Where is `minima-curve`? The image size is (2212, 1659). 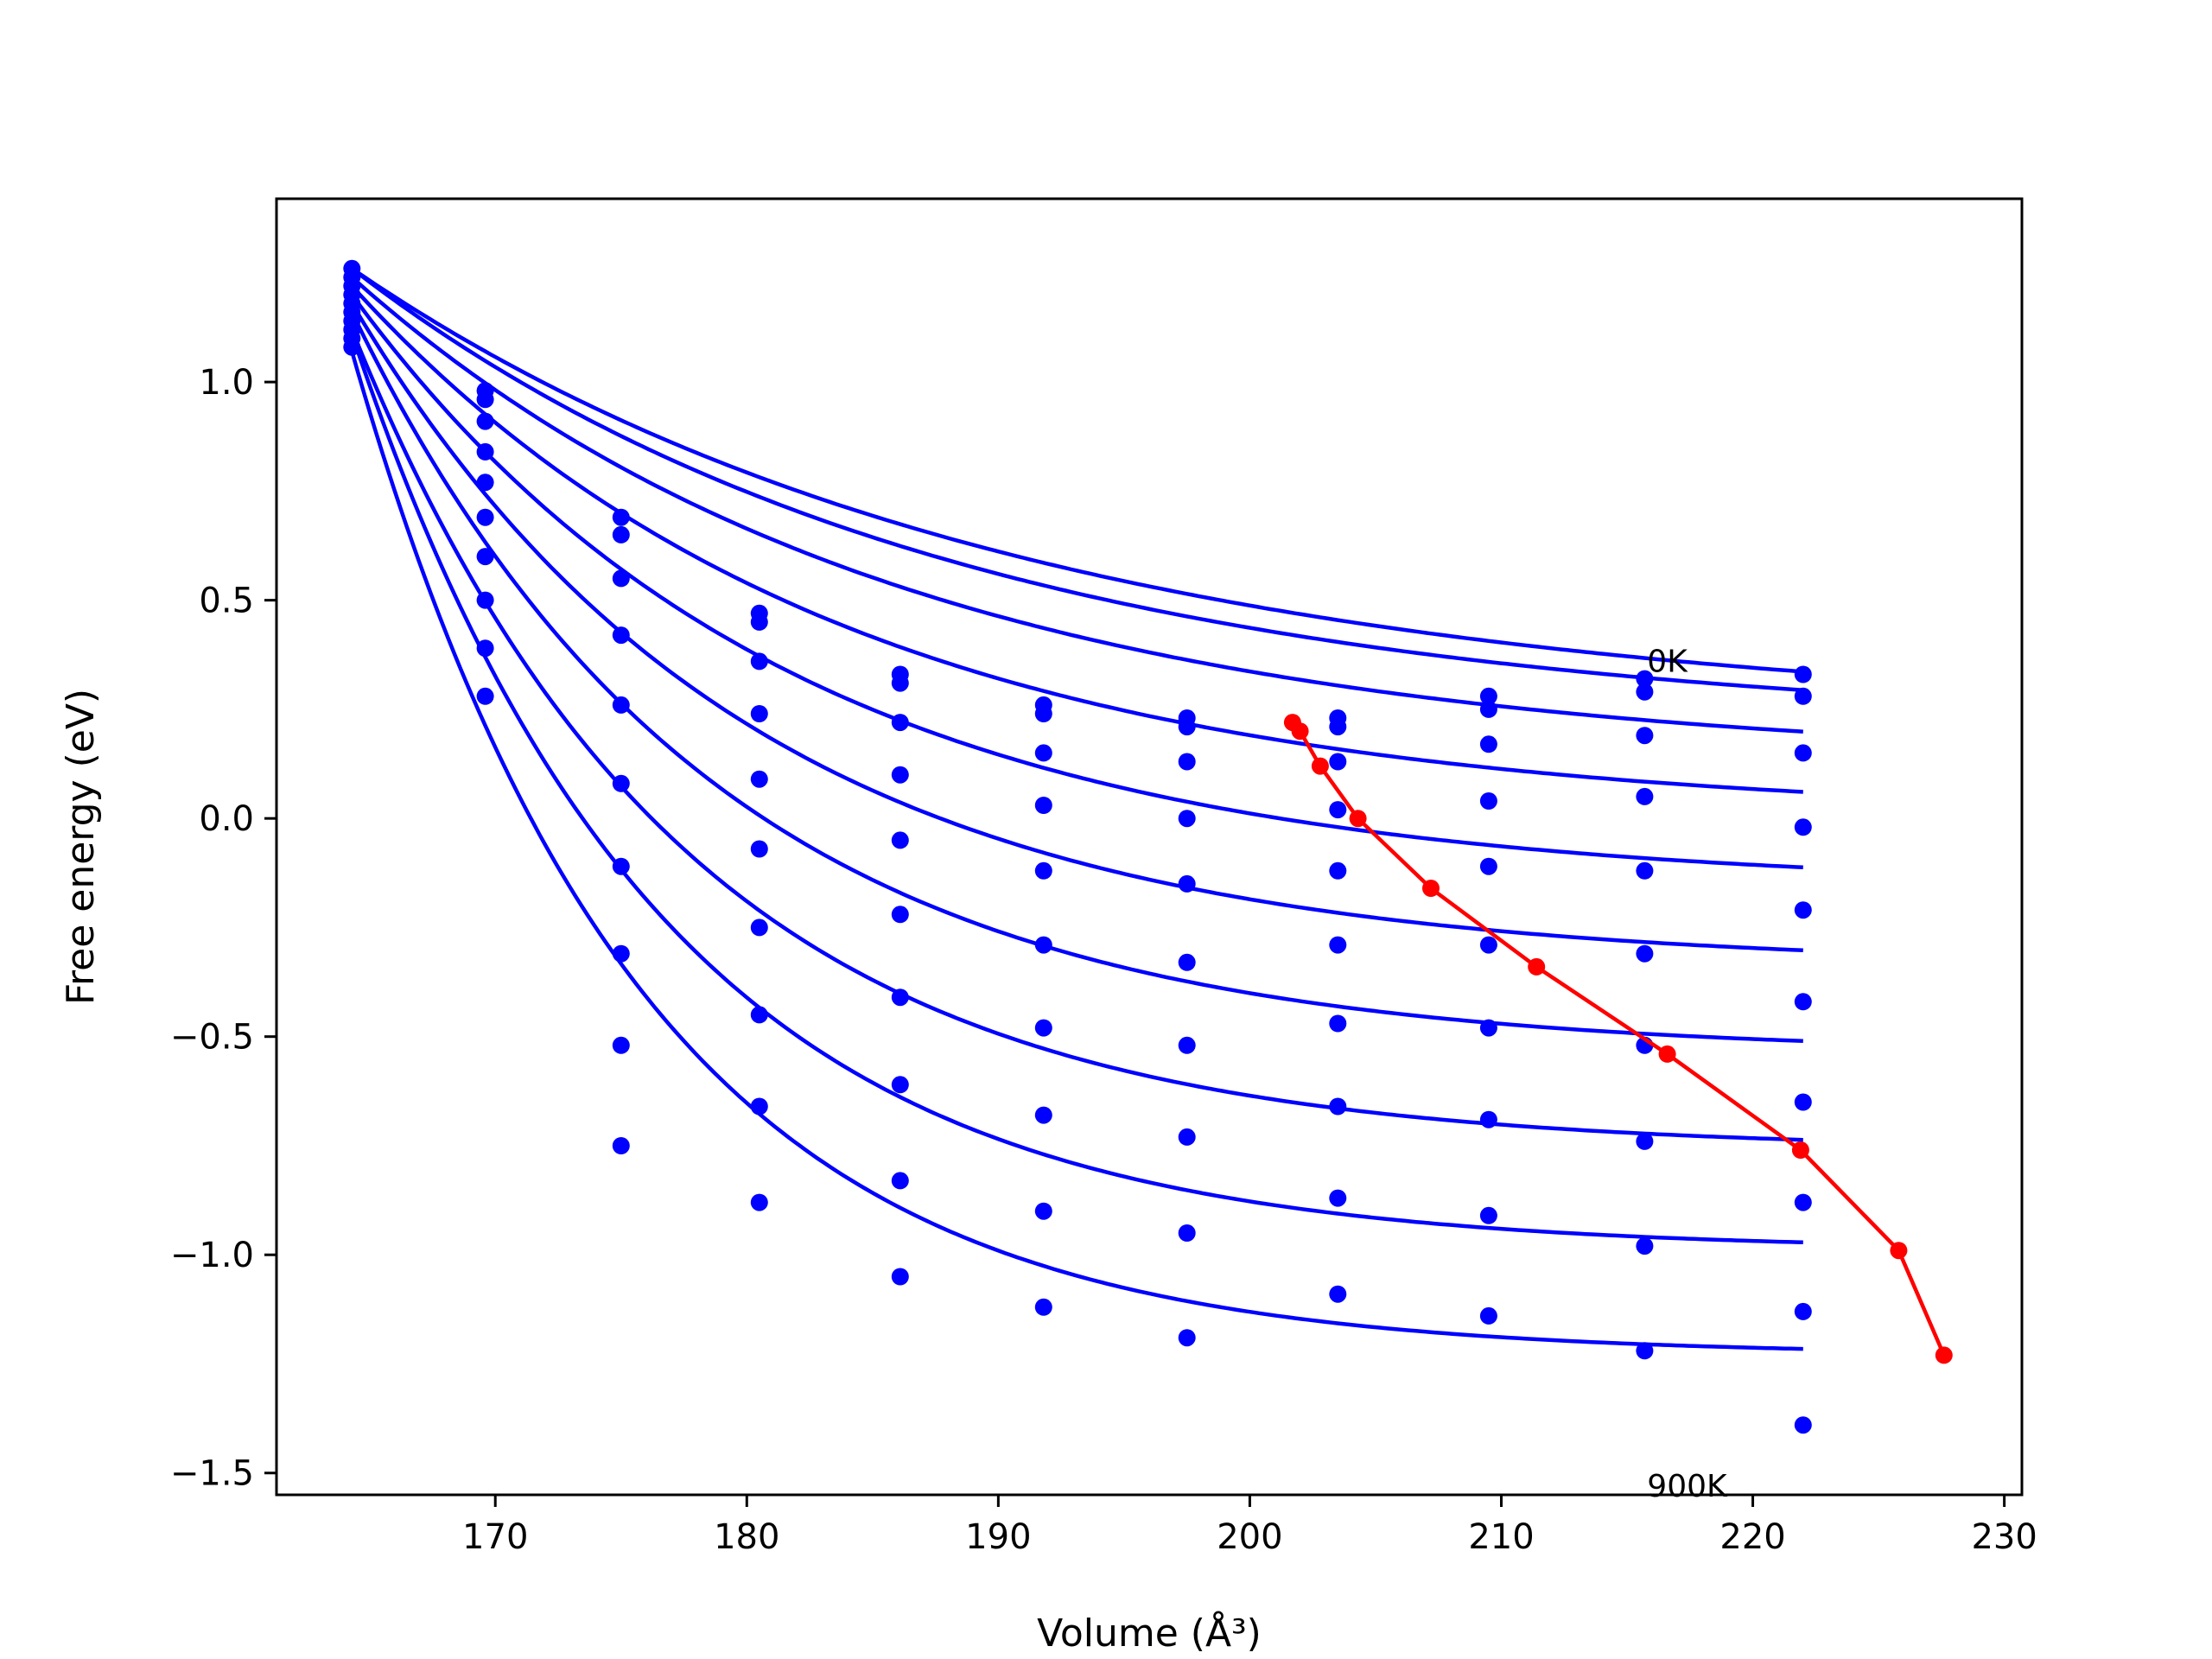
minima-curve is located at coordinates (1618, 1039).